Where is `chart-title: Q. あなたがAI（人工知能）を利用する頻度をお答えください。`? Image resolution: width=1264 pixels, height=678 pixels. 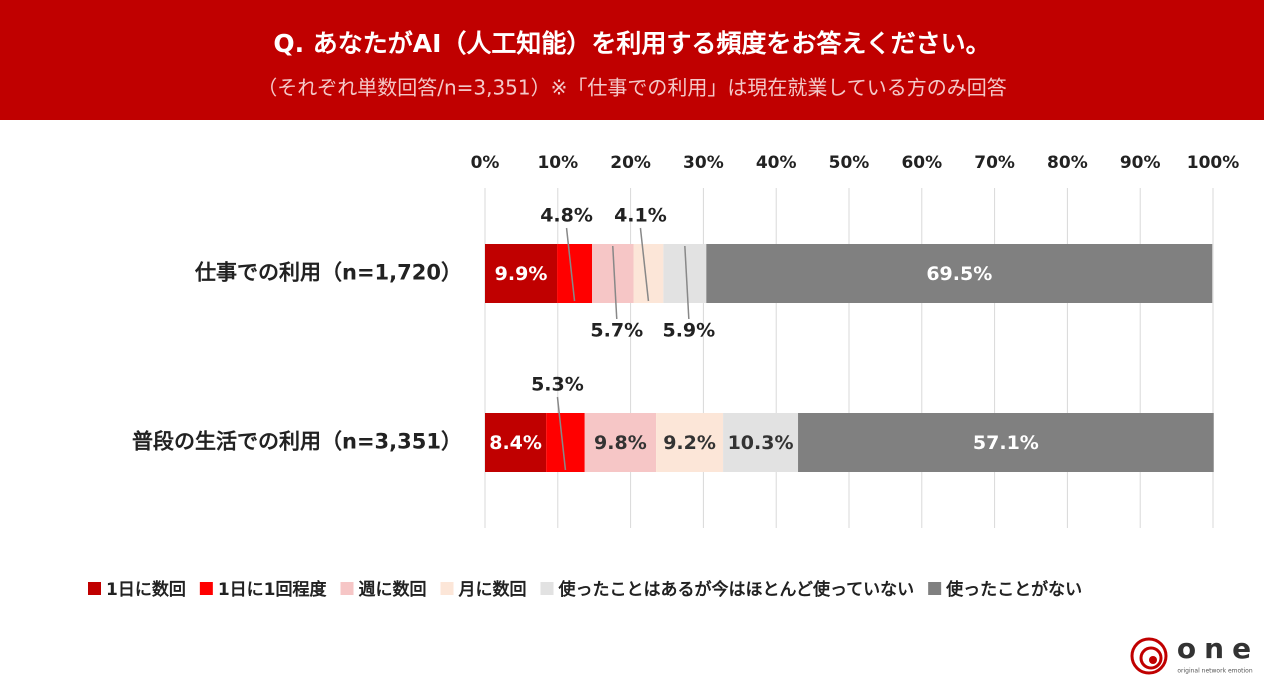
chart-title: Q. あなたがAI（人工知能）を利用する頻度をお答えください。 is located at coordinates (631, 43).